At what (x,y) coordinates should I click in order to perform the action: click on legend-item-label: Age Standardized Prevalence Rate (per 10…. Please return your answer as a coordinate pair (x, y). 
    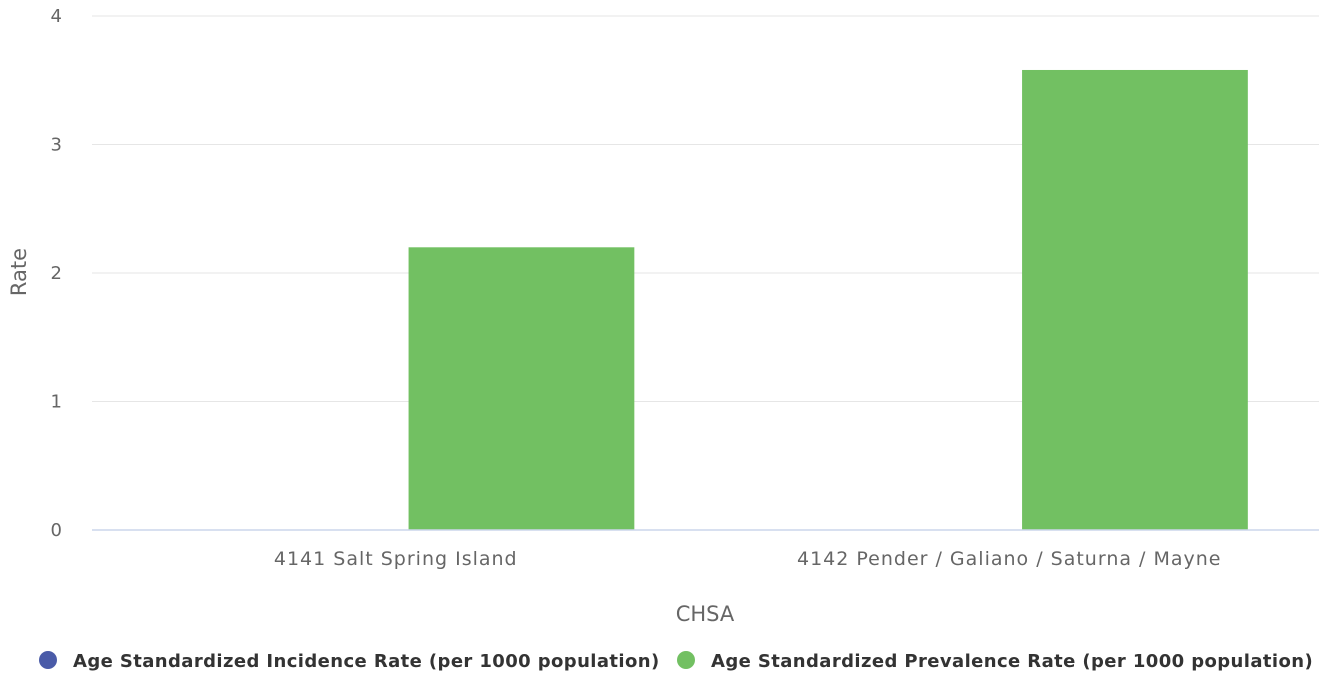
    Looking at the image, I should click on (1012, 661).